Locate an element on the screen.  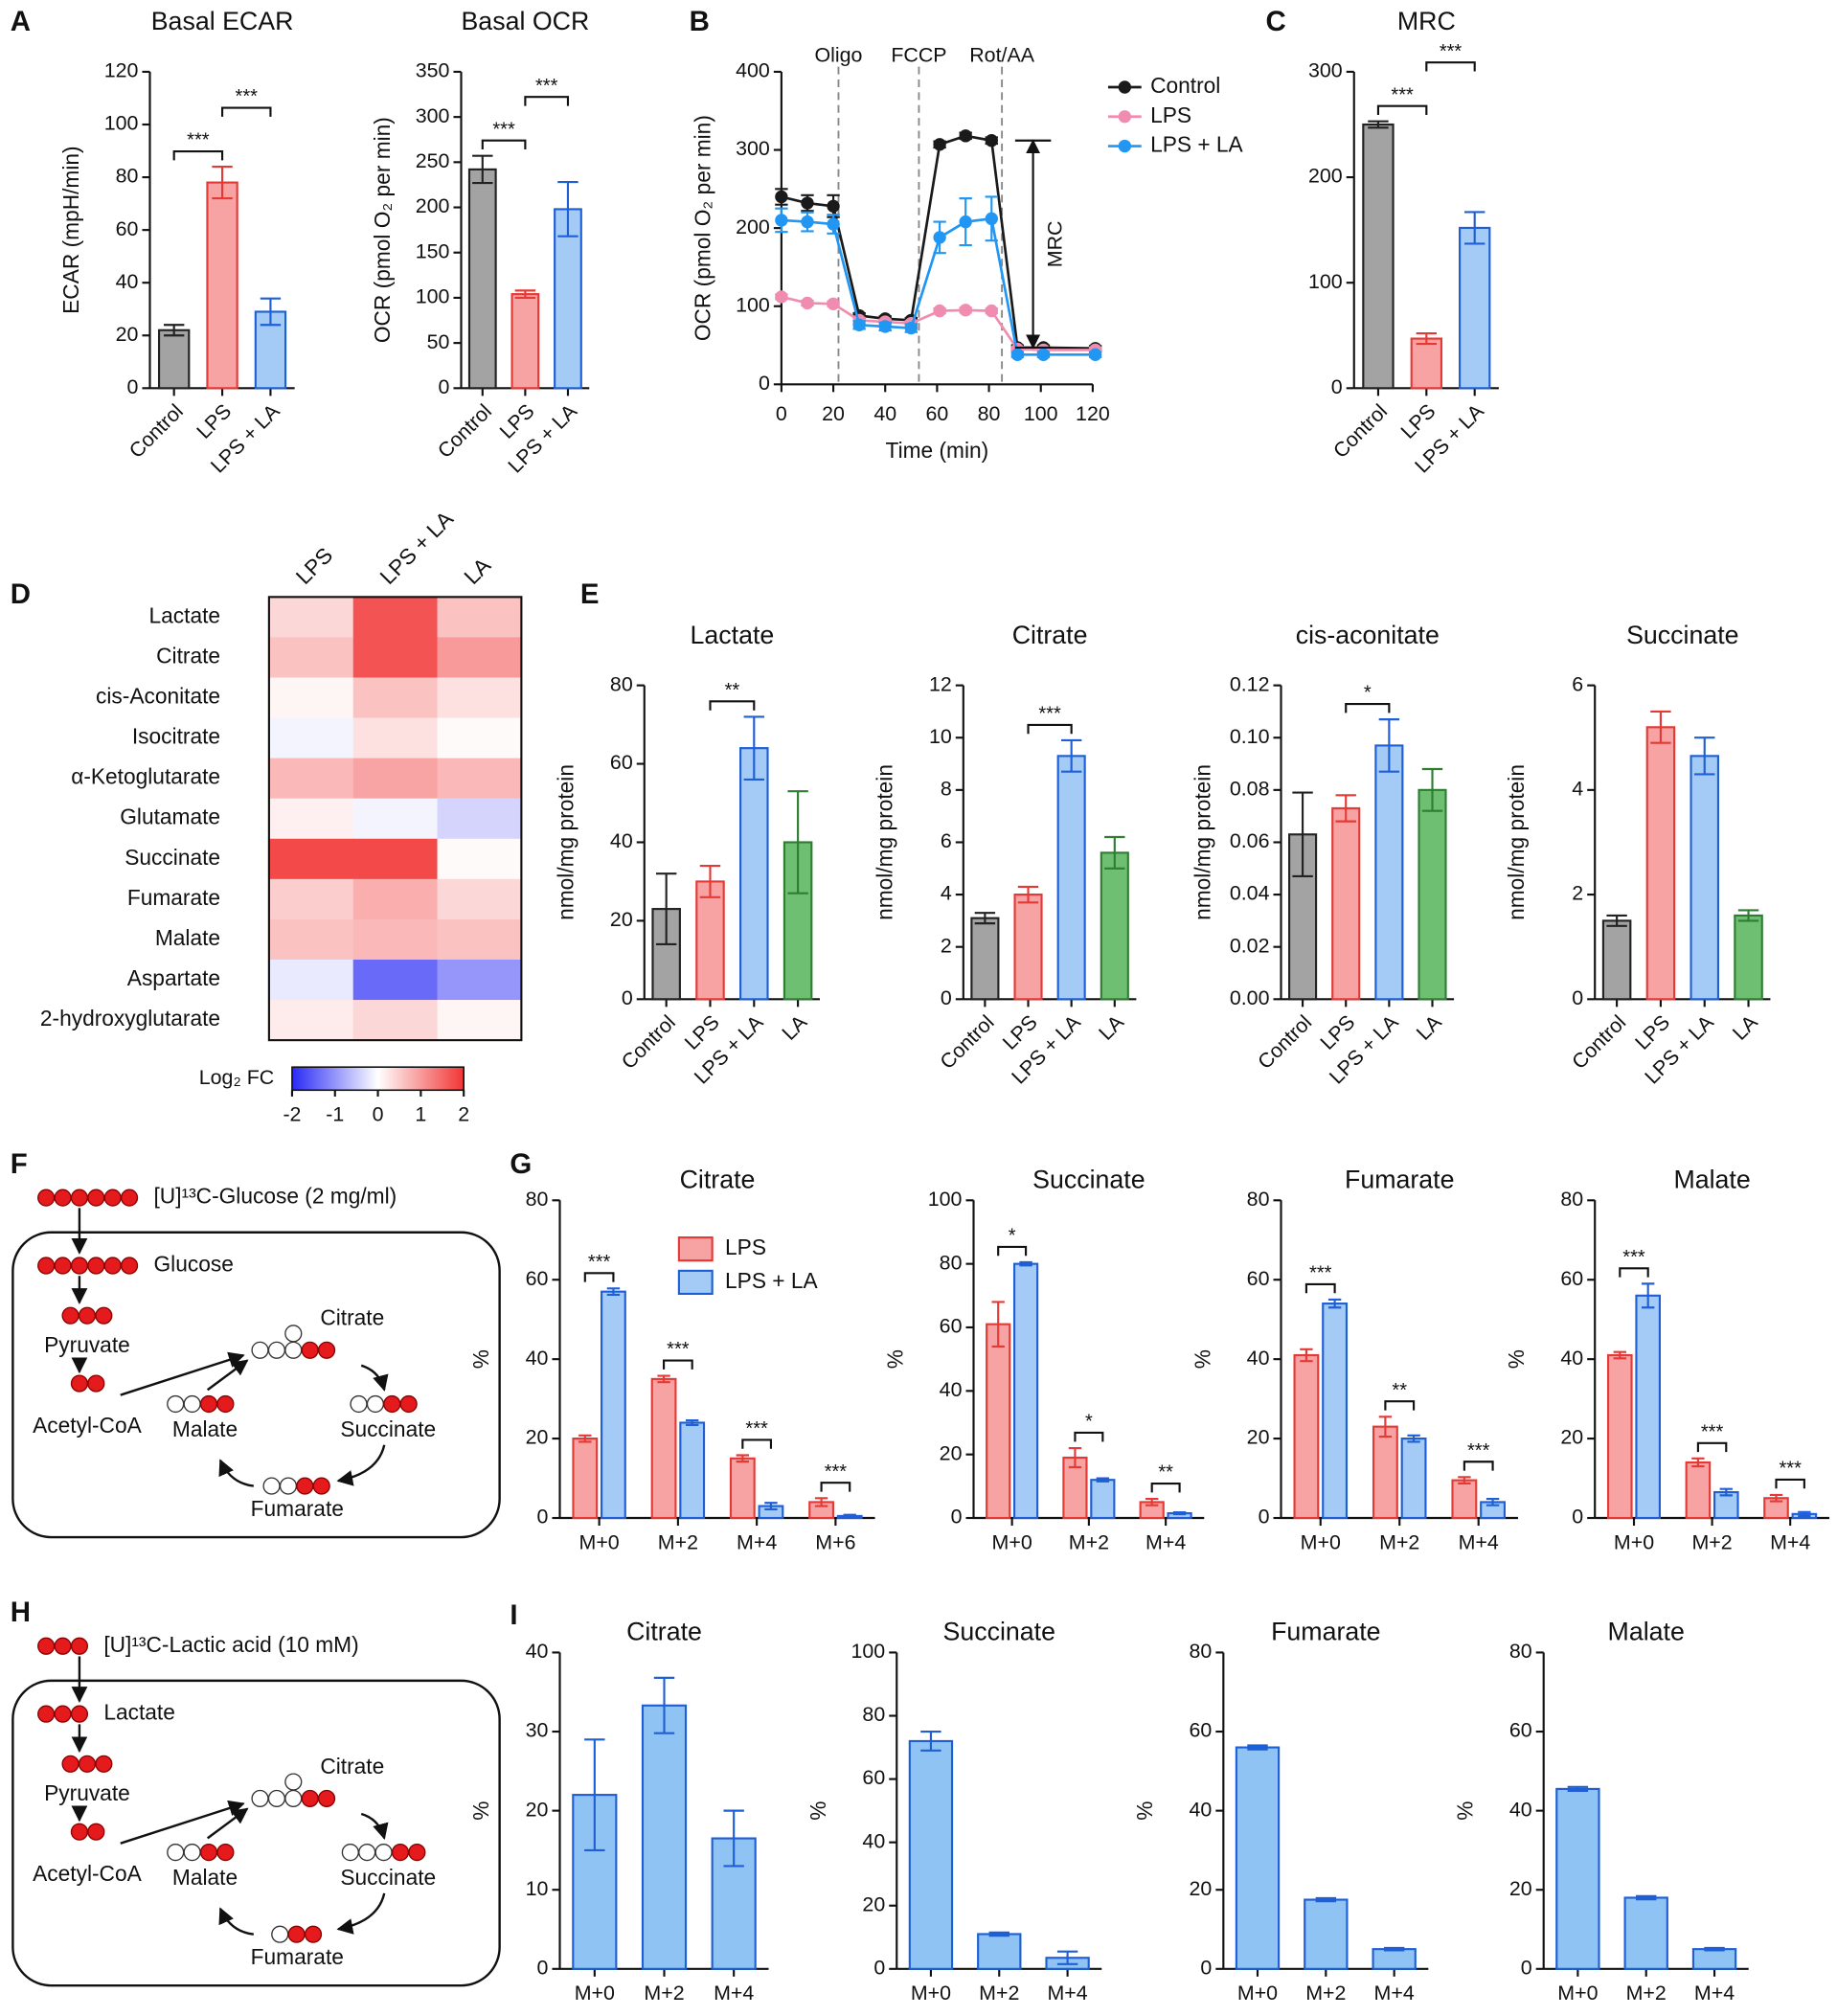
colorbar-tick-label: 2 is located at coordinates (463, 1114).